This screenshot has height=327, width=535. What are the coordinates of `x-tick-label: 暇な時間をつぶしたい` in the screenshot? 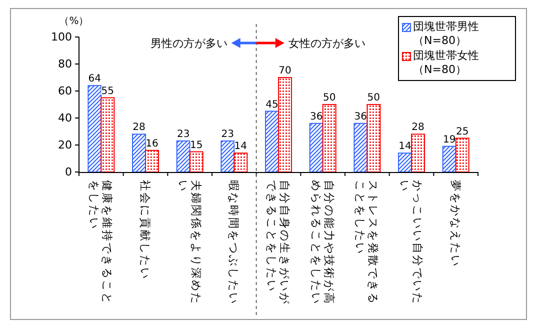 It's located at (233, 242).